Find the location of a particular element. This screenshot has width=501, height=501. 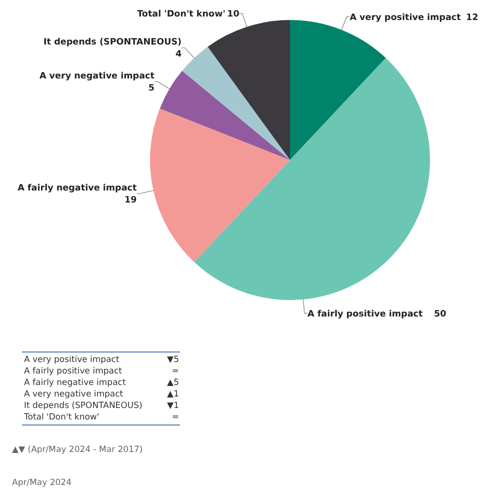

slice-label: A fairly negative impact is located at coordinates (77, 189).